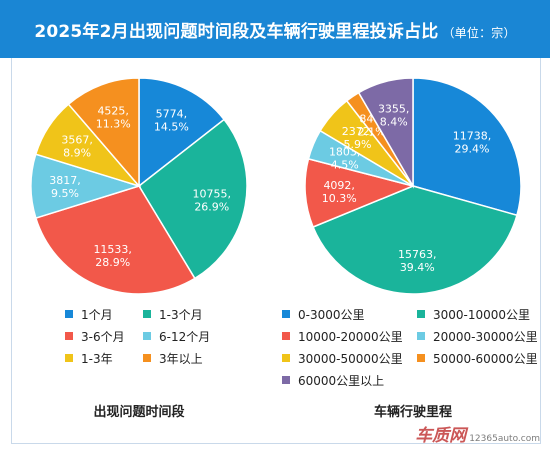  What do you see at coordinates (236, 32) in the screenshot?
I see `title-text: 2025年2月出现问题时间段及车辆行驶里程投诉占比` at bounding box center [236, 32].